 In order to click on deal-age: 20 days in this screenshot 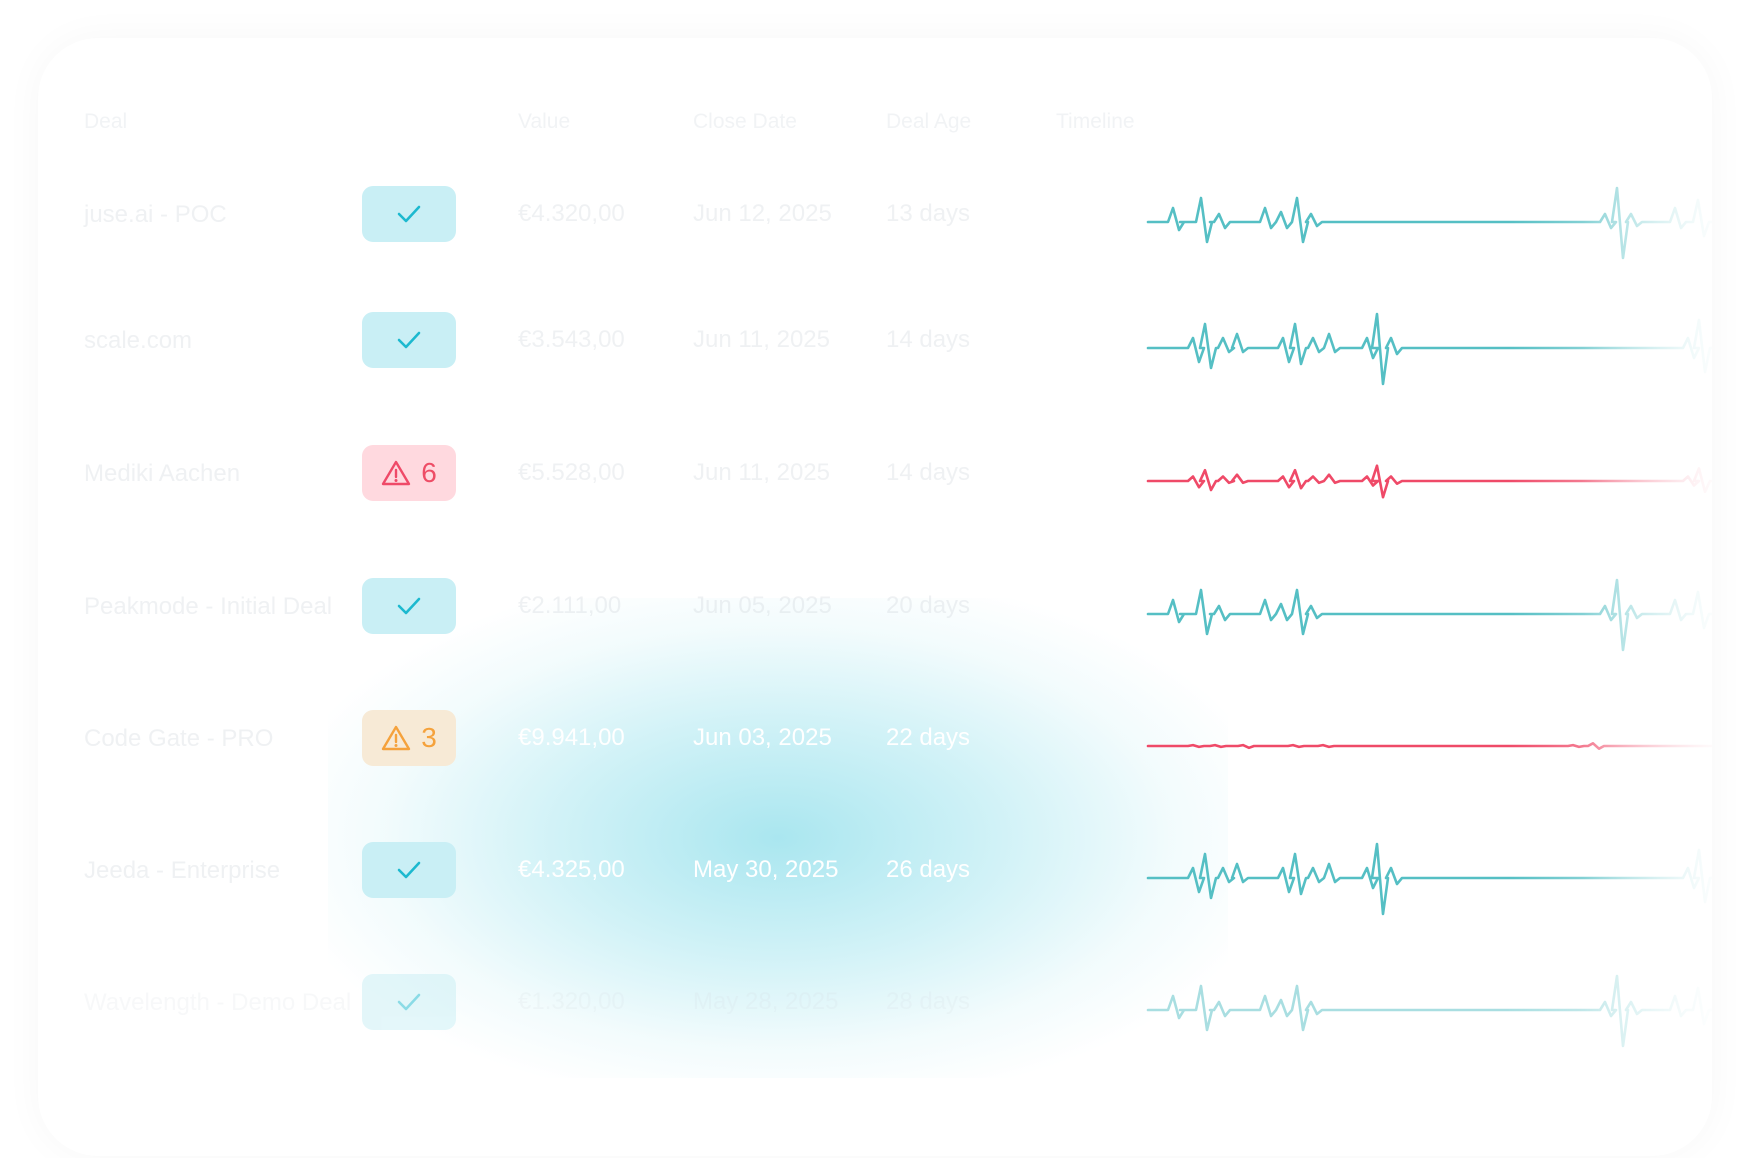, I will do `click(928, 605)`.